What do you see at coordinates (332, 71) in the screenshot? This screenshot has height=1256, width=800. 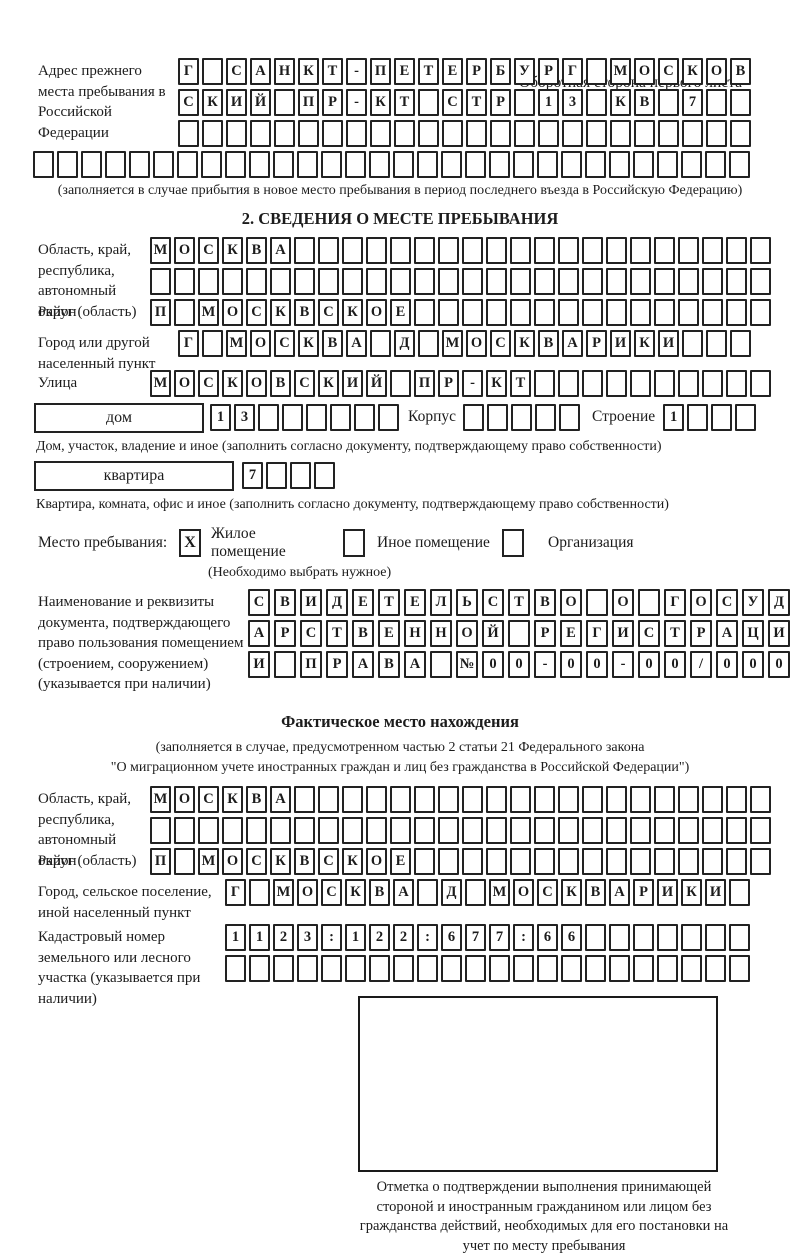 I see `char-cell: Т` at bounding box center [332, 71].